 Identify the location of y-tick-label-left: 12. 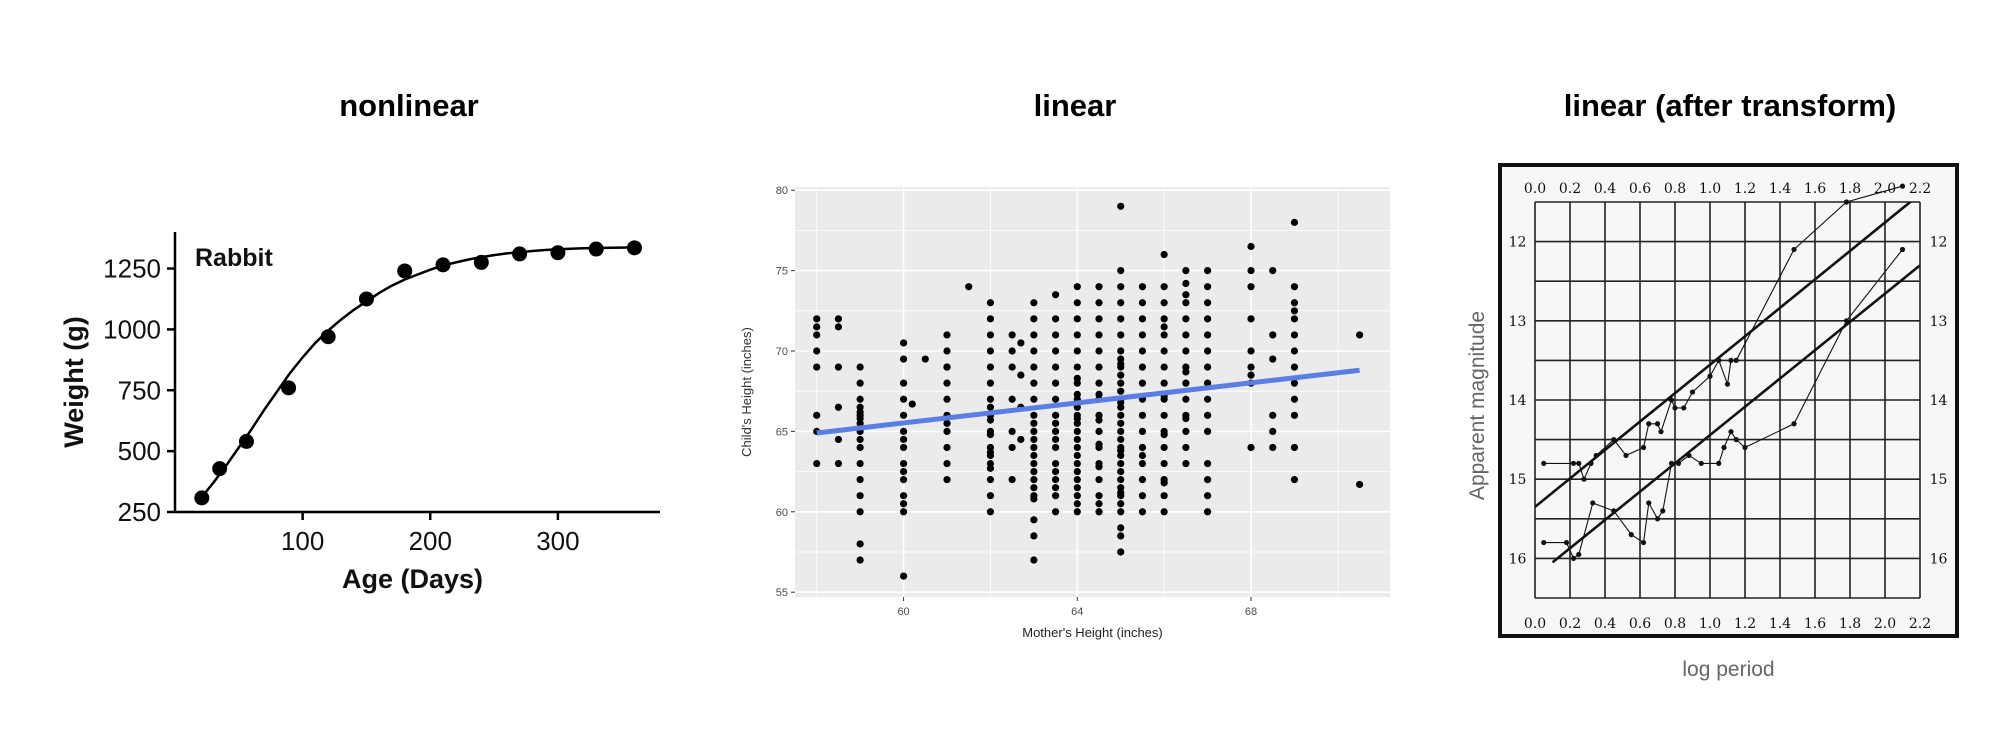
(1518, 243).